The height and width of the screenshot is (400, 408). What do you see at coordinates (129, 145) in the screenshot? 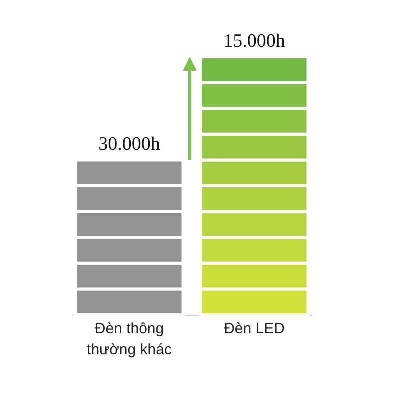
I see `annotation: 30.000h` at bounding box center [129, 145].